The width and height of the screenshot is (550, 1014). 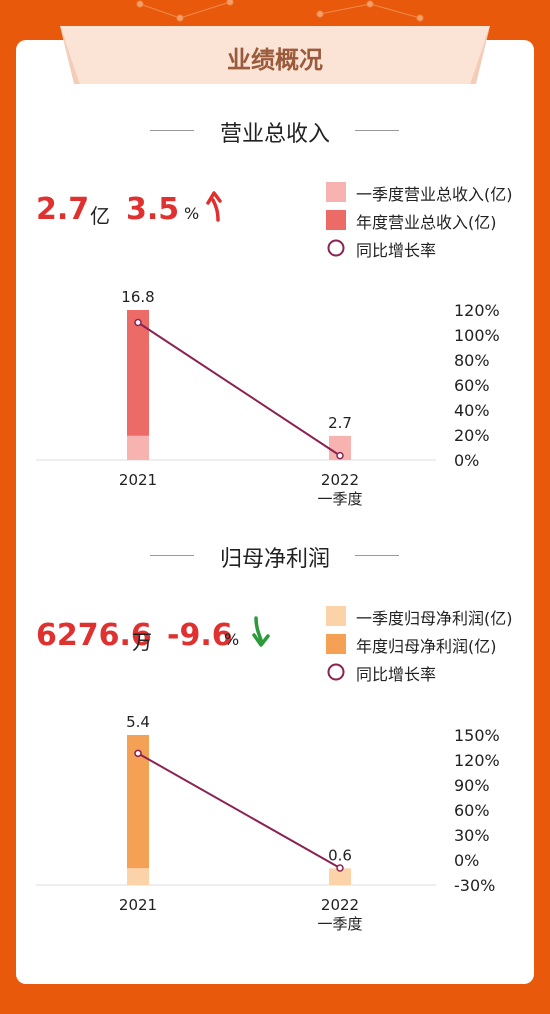 I want to click on legend-label: 一季度归母净利润(亿), so click(x=434, y=618).